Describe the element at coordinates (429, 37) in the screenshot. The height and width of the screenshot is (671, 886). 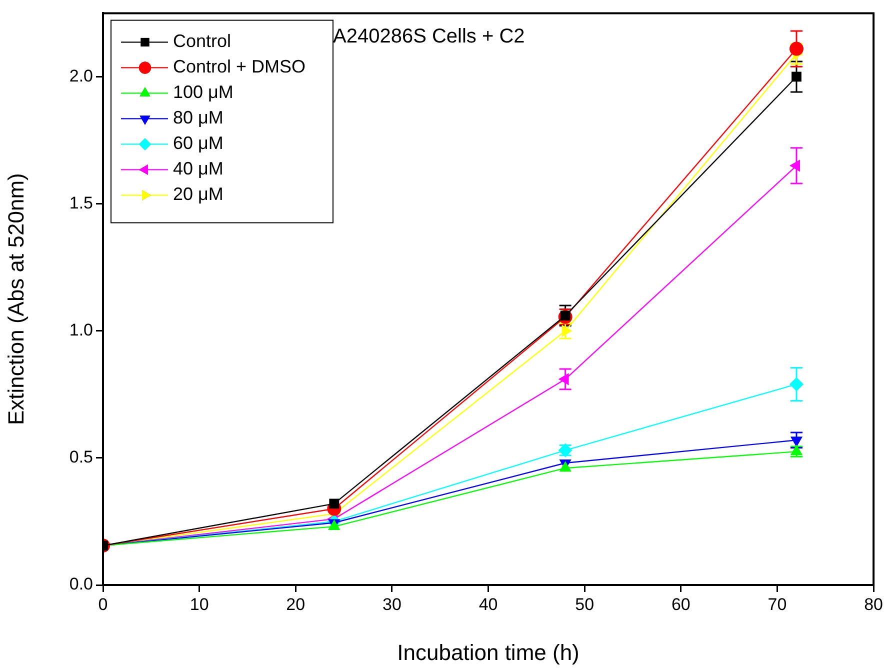
I see `text: A240286S Cells + C2` at that location.